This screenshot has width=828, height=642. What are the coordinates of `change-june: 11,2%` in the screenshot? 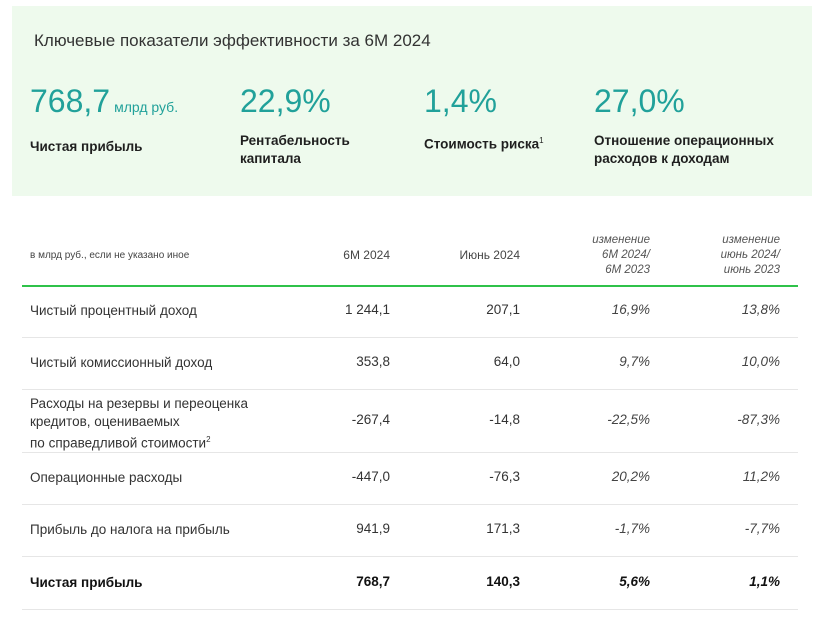 It's located at (761, 476).